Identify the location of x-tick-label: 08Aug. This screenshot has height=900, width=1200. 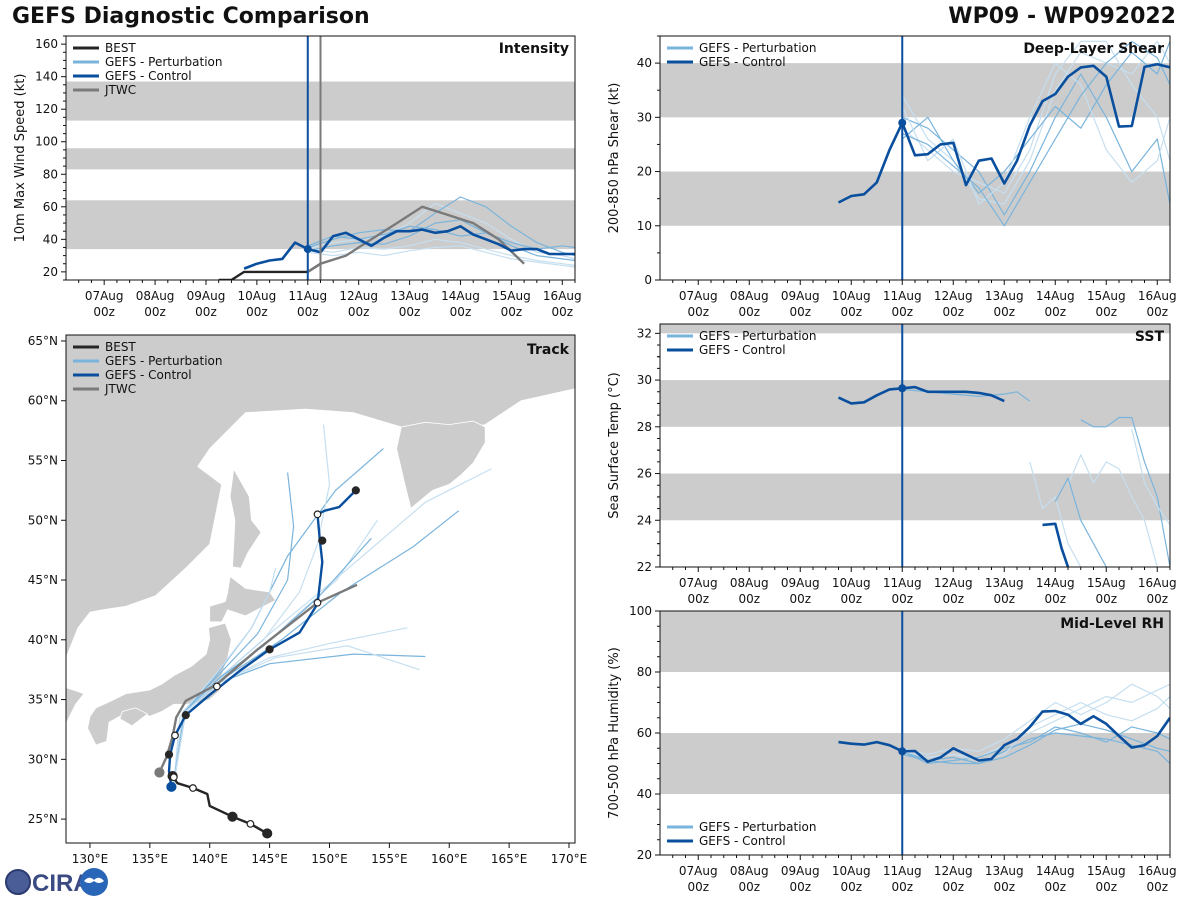
(749, 871).